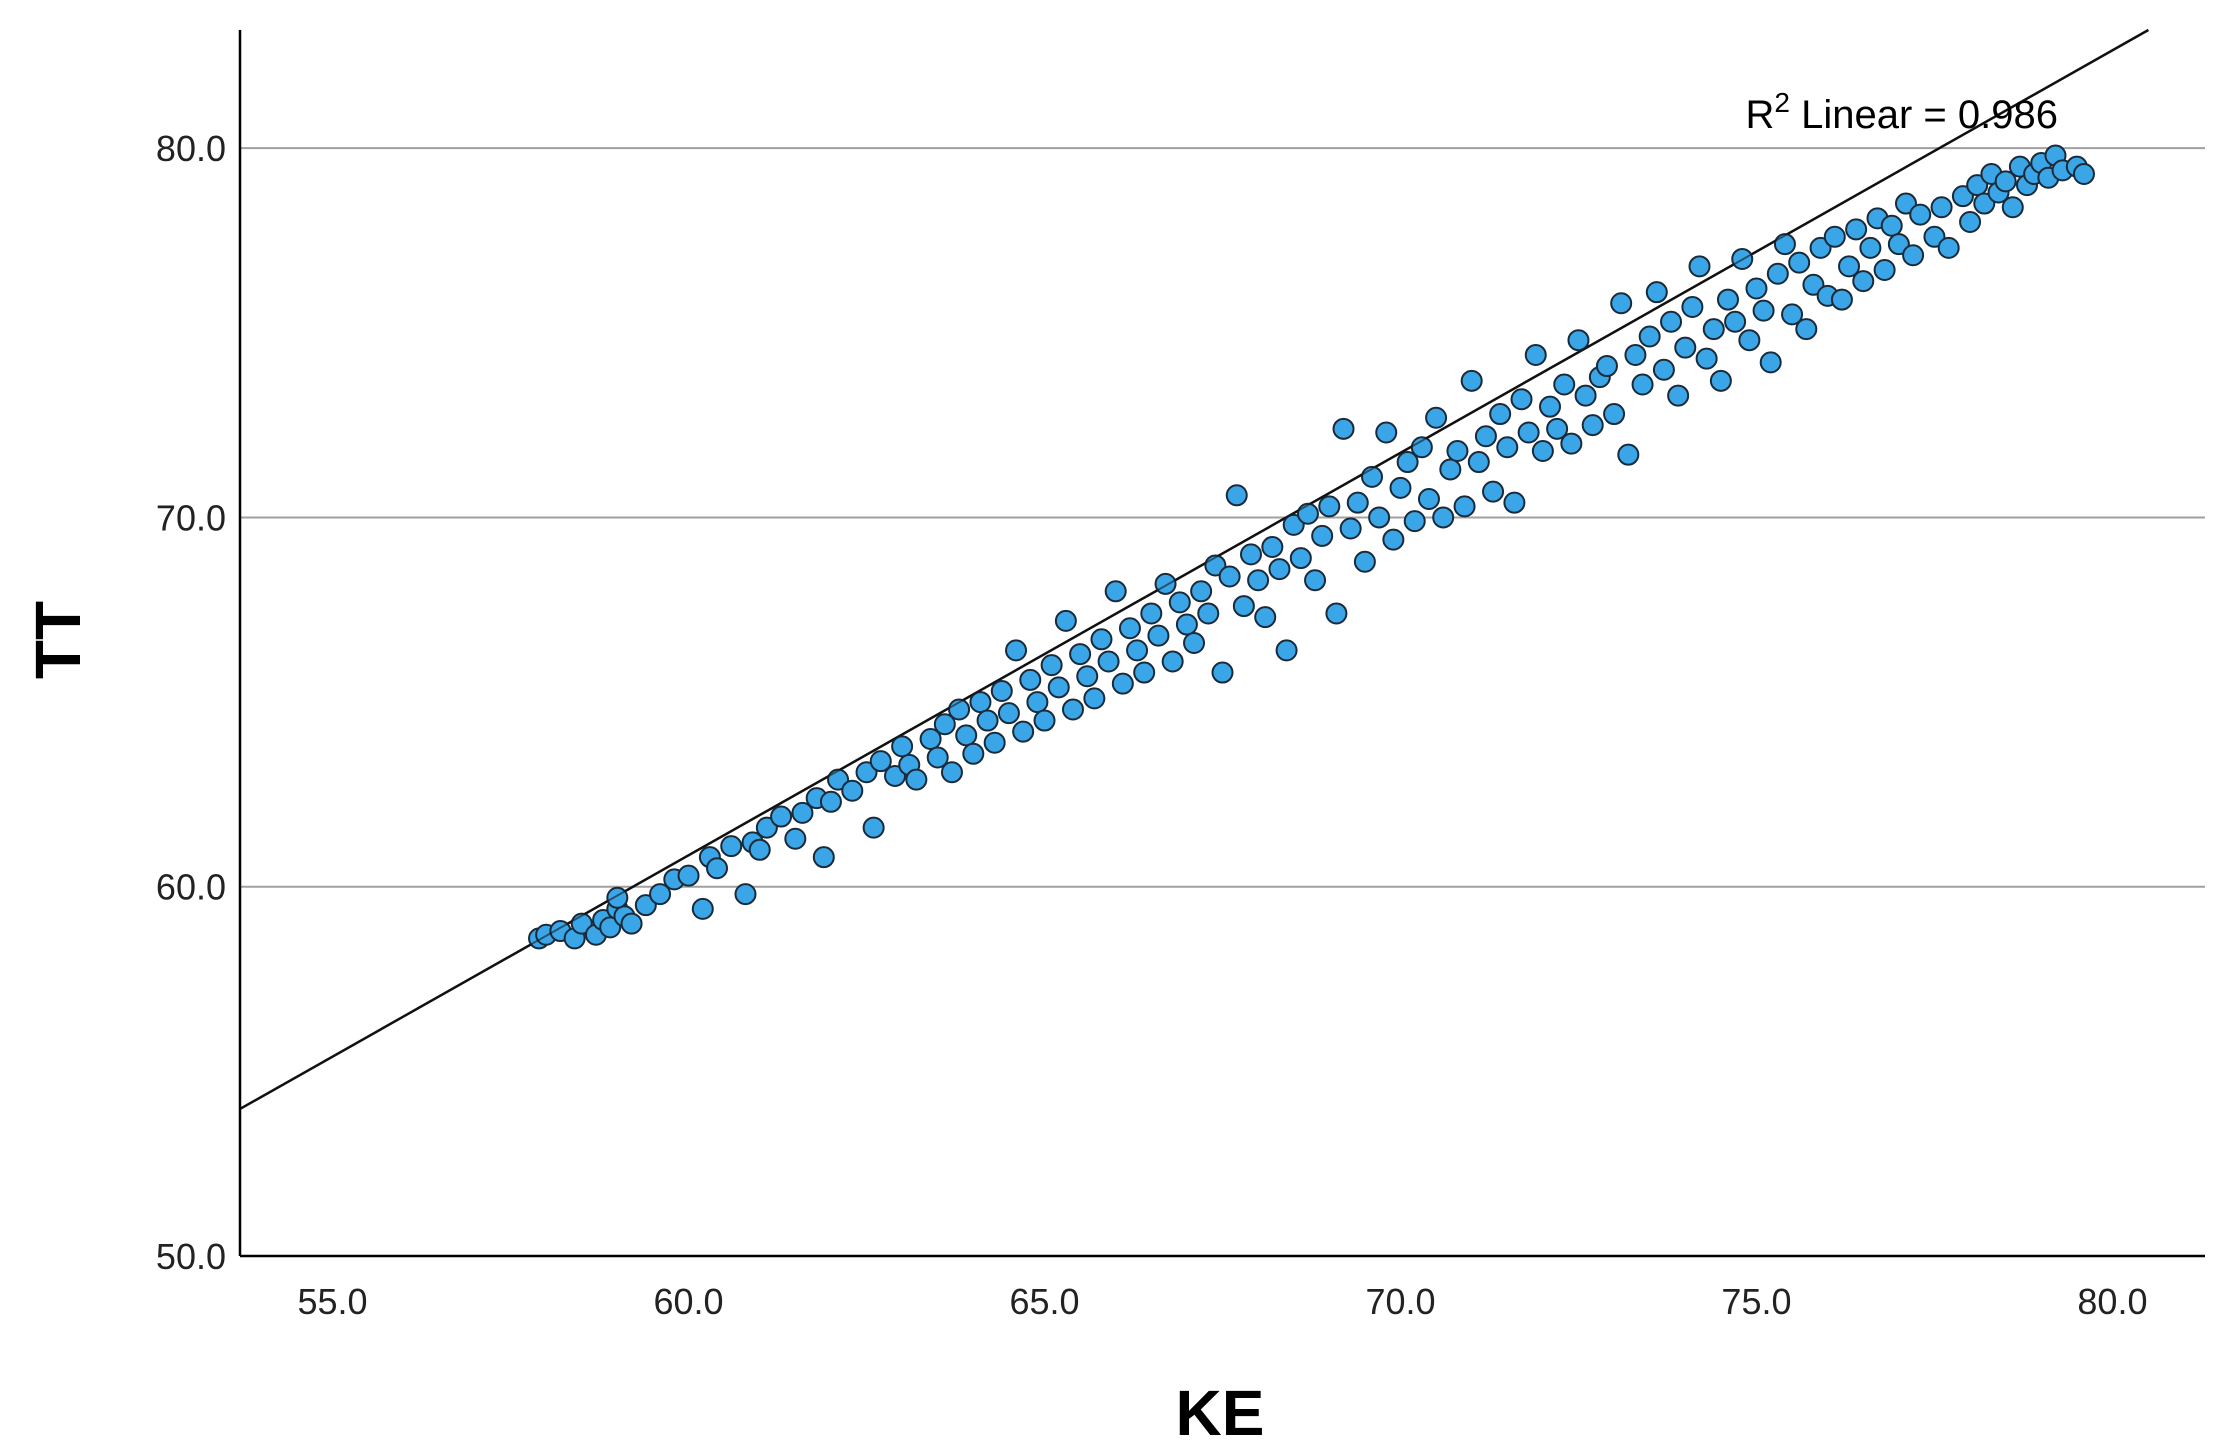  Describe the element at coordinates (1760, 115) in the screenshot. I see `r-squared-prefix: R` at that location.